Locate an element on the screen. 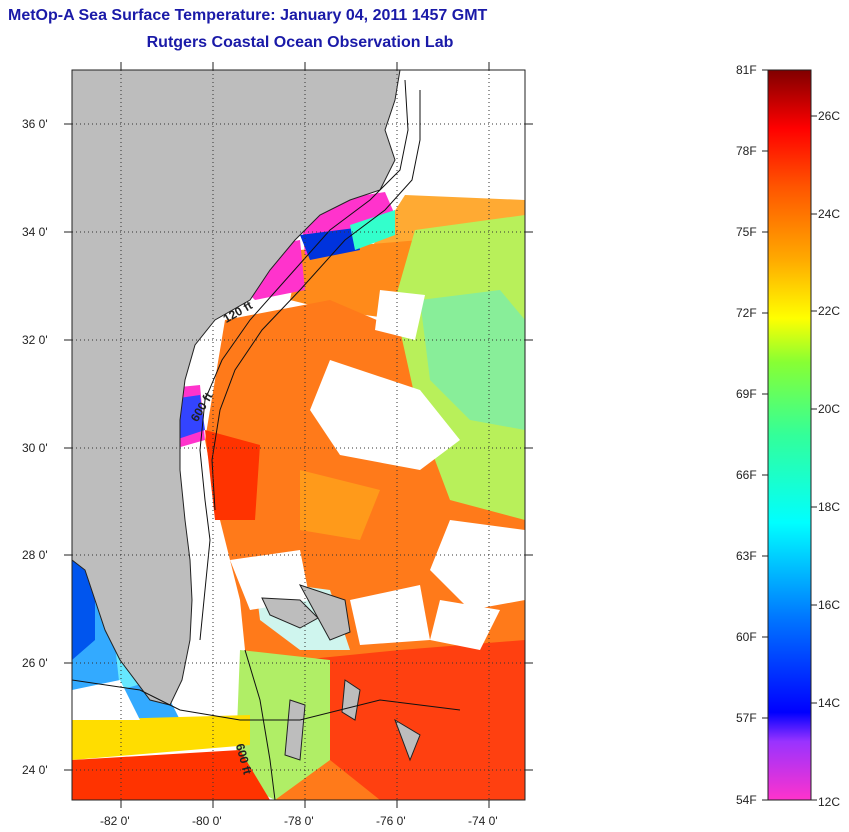 The width and height of the screenshot is (849, 832). lon-label: -80 0' is located at coordinates (207, 821).